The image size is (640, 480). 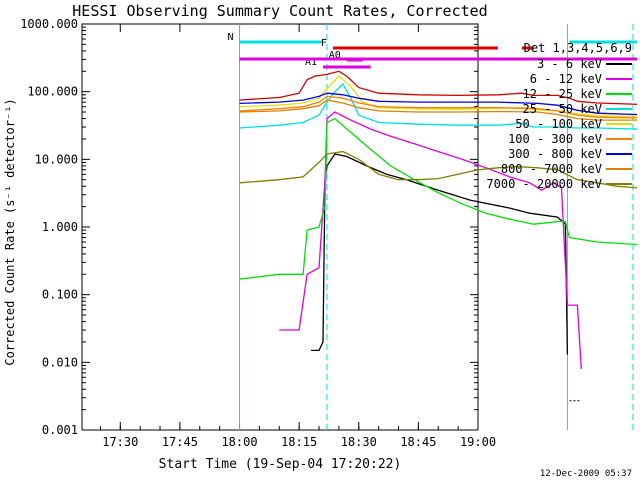 What do you see at coordinates (555, 154) in the screenshot?
I see `legend-label-6: 300 - 800 keV` at bounding box center [555, 154].